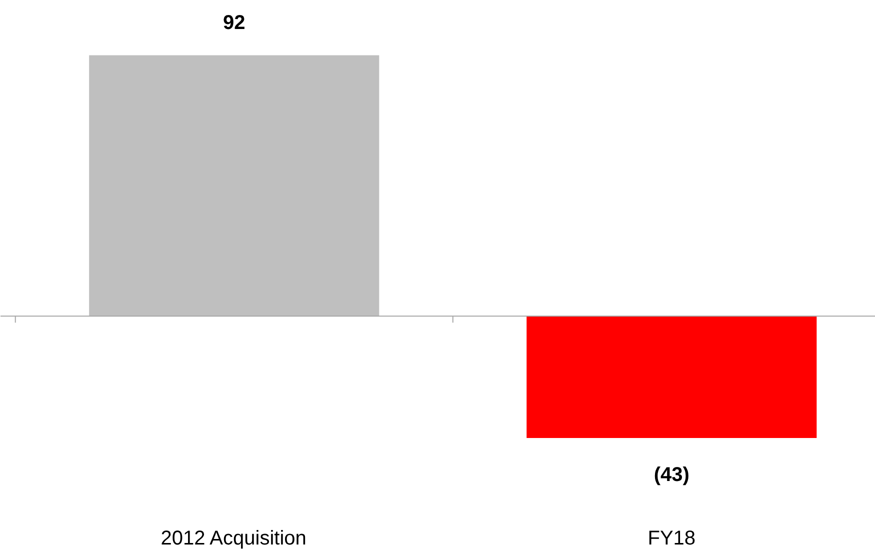 The width and height of the screenshot is (875, 553). What do you see at coordinates (672, 475) in the screenshot?
I see `data-label: (43)` at bounding box center [672, 475].